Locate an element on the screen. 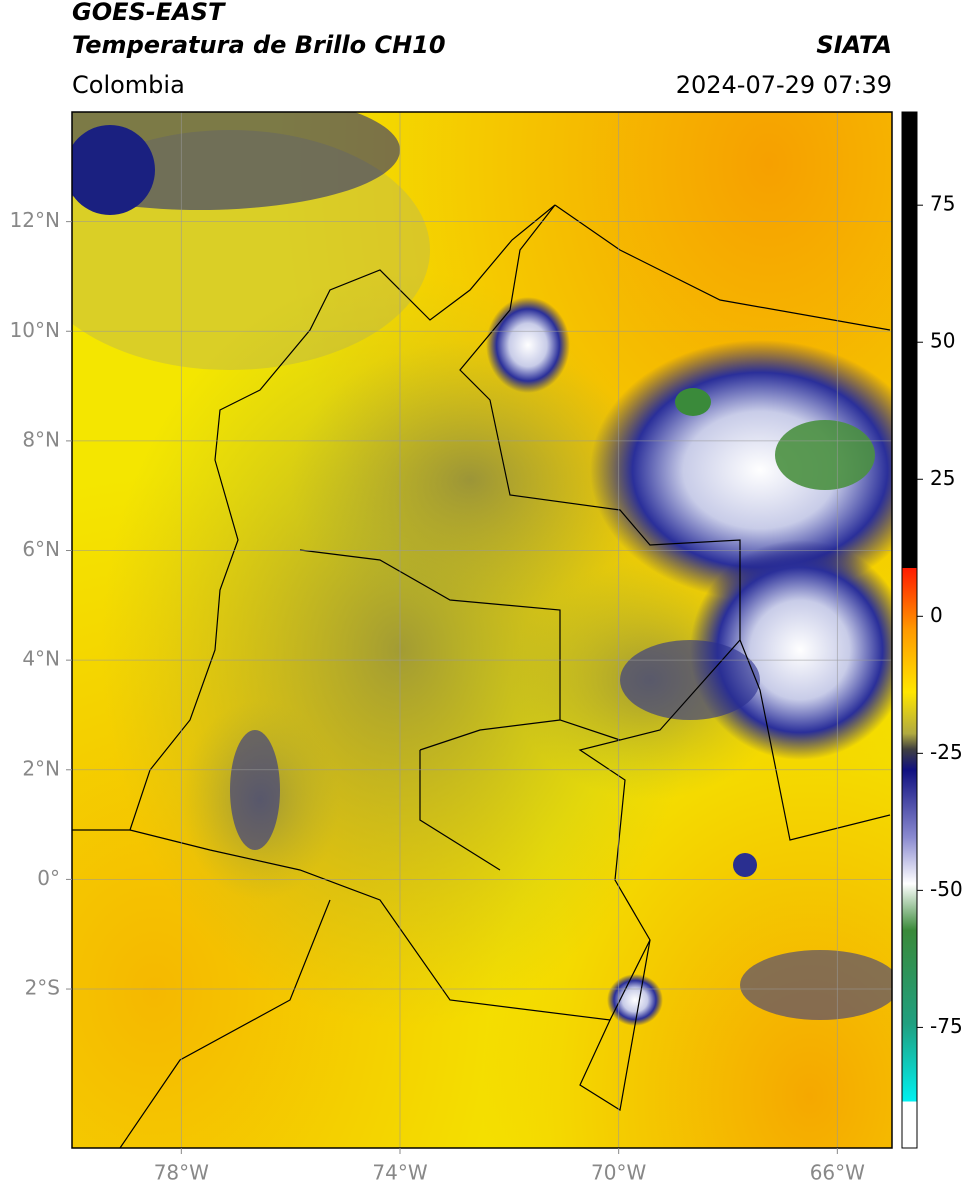  y-tick-label: 10°N is located at coordinates (35, 330).